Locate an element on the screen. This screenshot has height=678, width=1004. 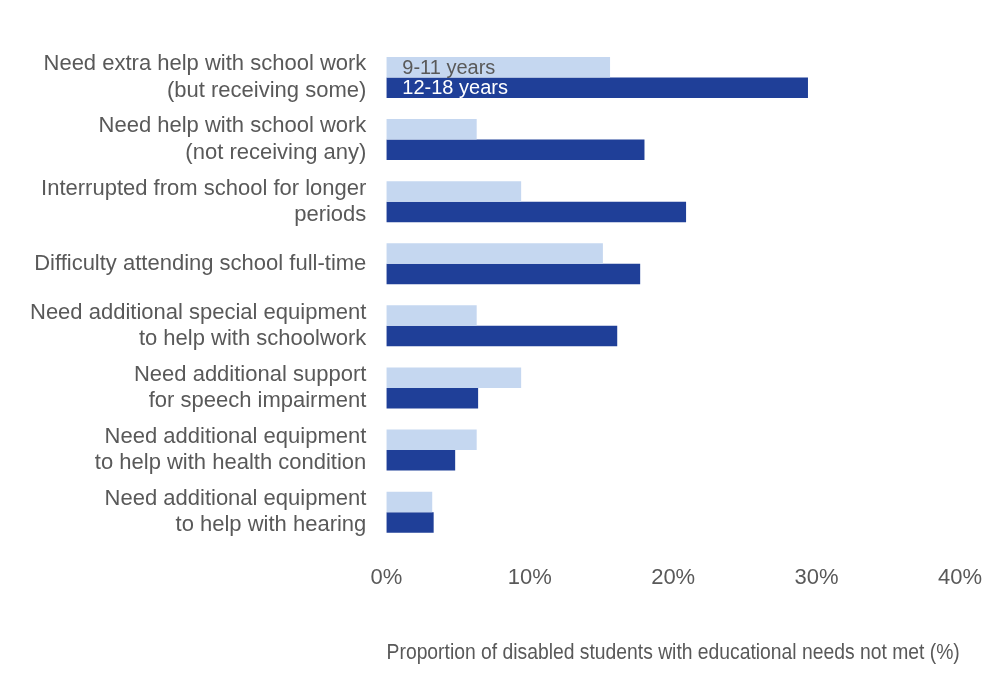
y-tick-label: Need additional equipment to help with health condition is located at coordinates (230, 448).